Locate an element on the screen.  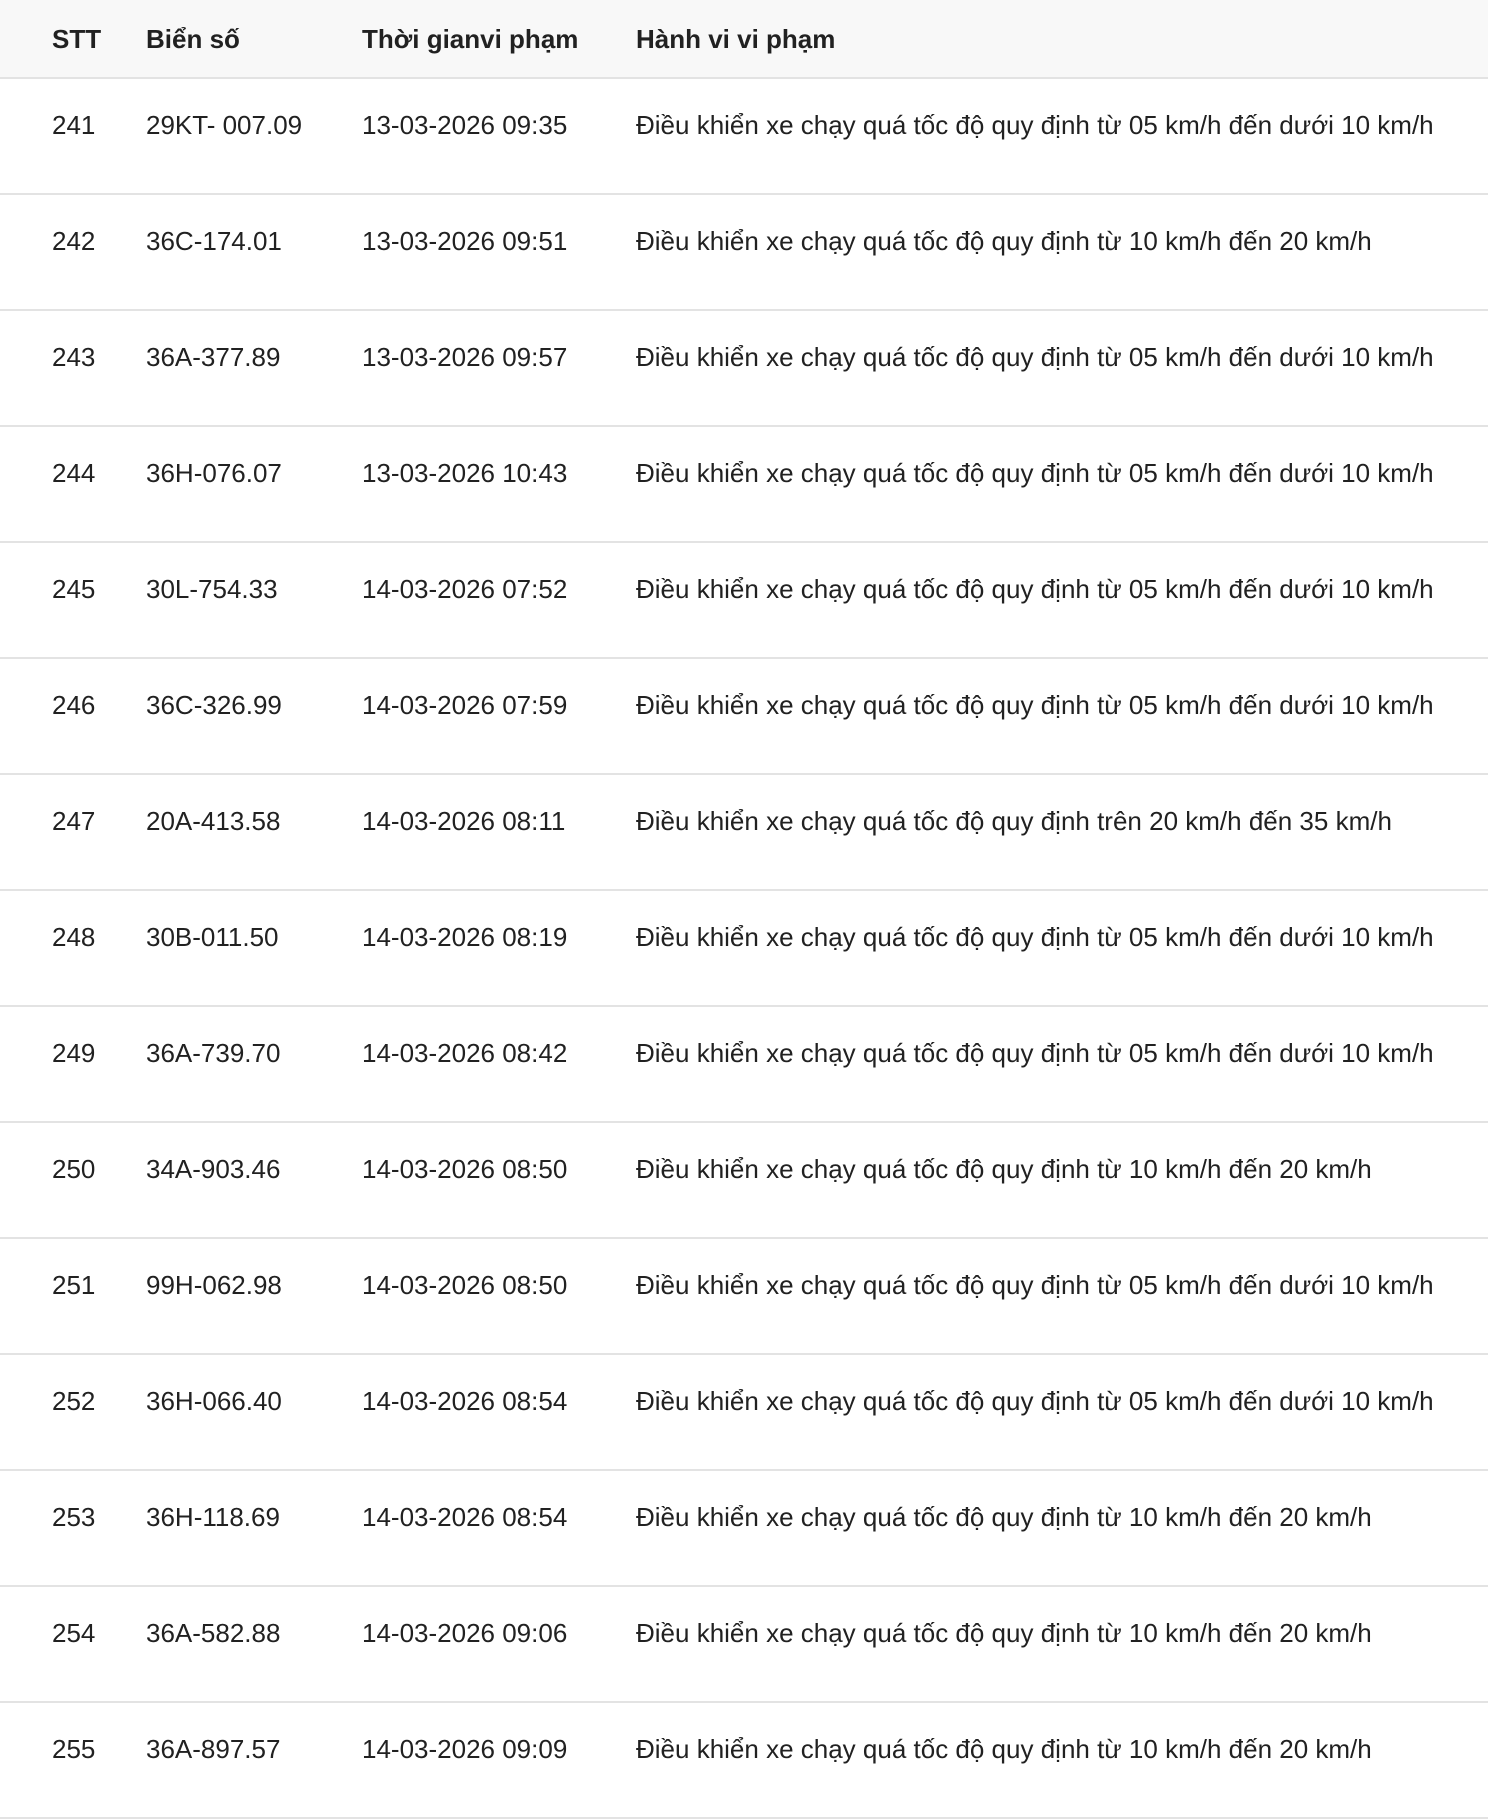
stt-cell: 245 is located at coordinates (74, 589).